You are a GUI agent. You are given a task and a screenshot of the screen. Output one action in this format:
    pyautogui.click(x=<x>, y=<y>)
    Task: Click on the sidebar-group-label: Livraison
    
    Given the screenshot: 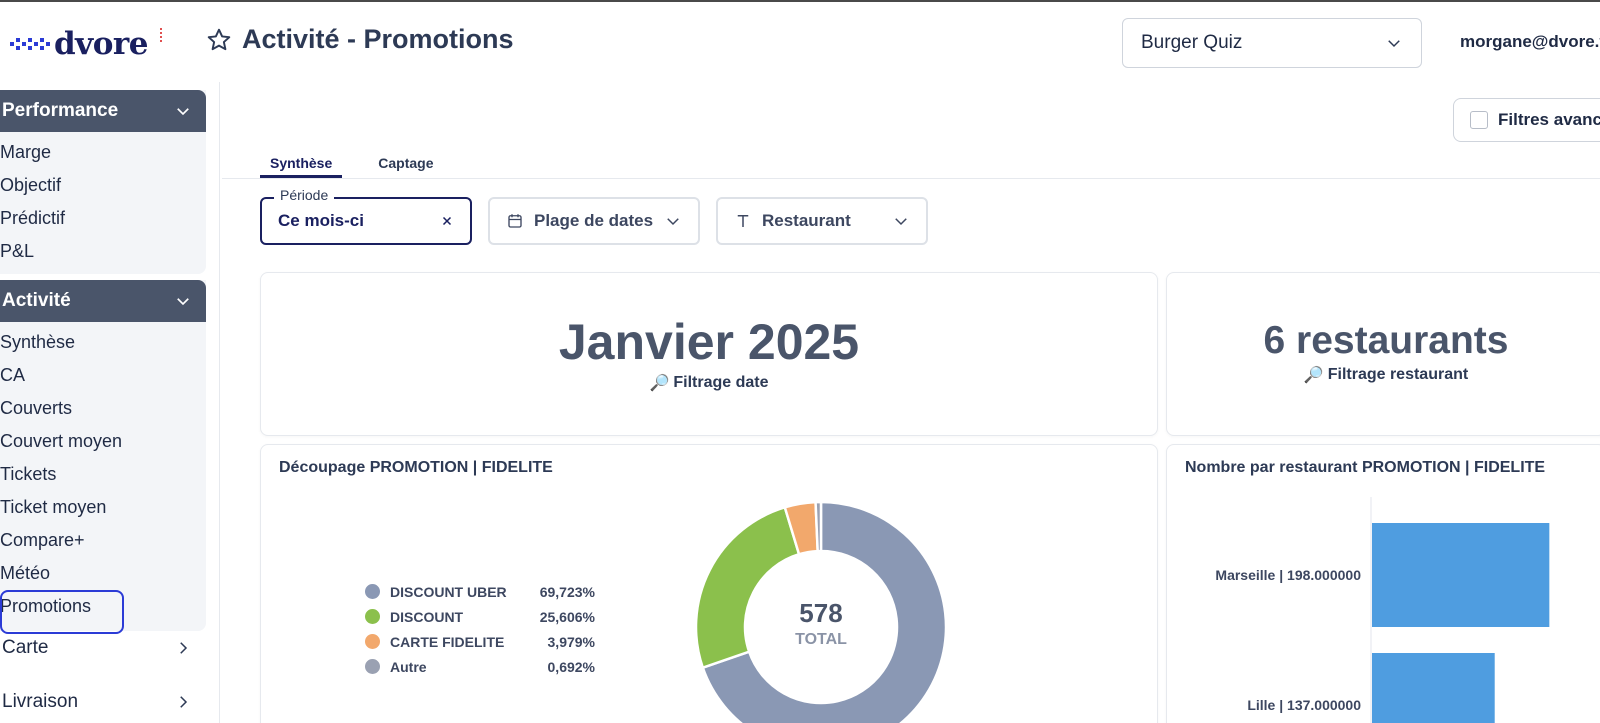 What is the action you would take?
    pyautogui.click(x=40, y=701)
    